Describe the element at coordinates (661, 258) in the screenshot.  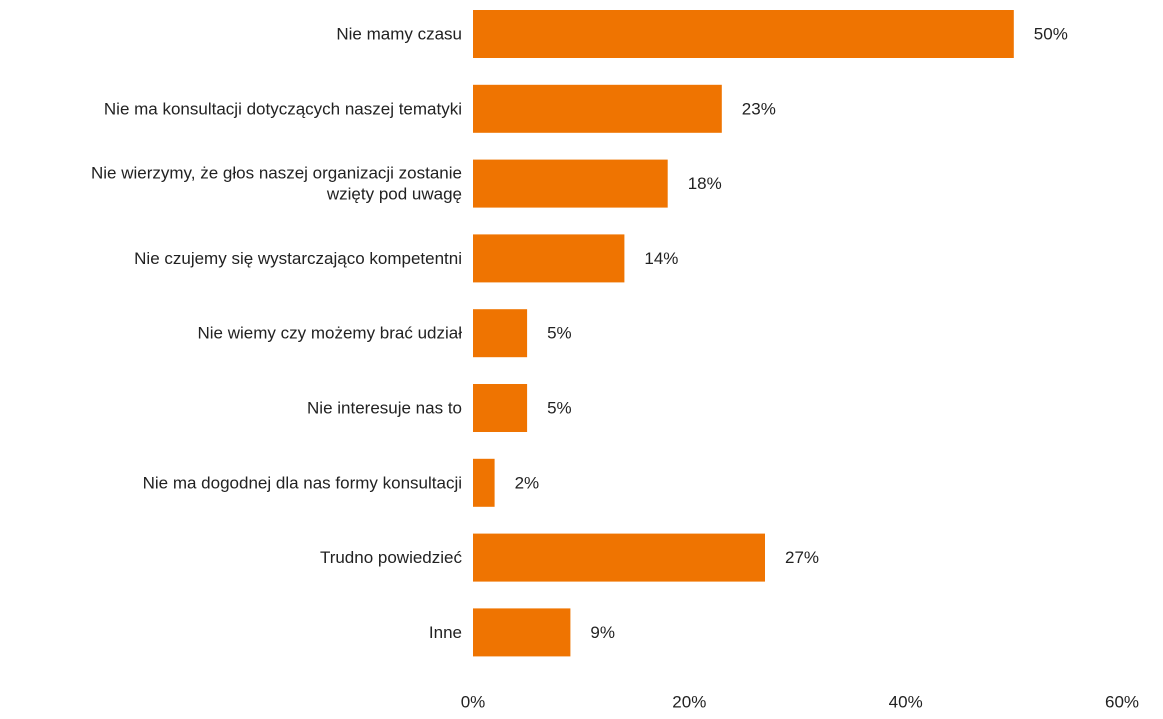
I see `data-label: 14%` at that location.